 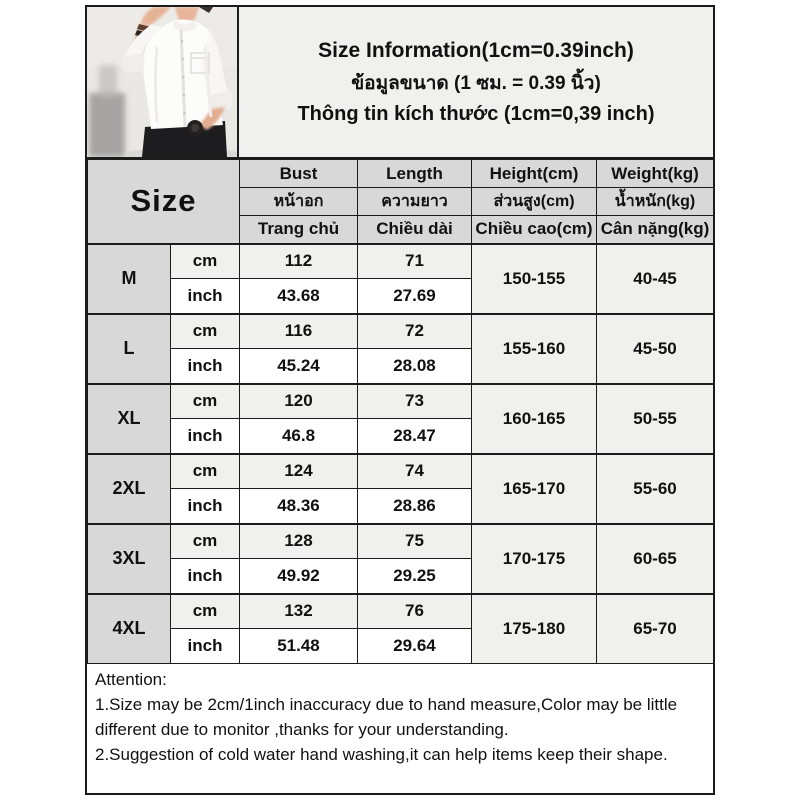 I want to click on col-header-weight-th: น้ำหนัก(kg), so click(x=655, y=201).